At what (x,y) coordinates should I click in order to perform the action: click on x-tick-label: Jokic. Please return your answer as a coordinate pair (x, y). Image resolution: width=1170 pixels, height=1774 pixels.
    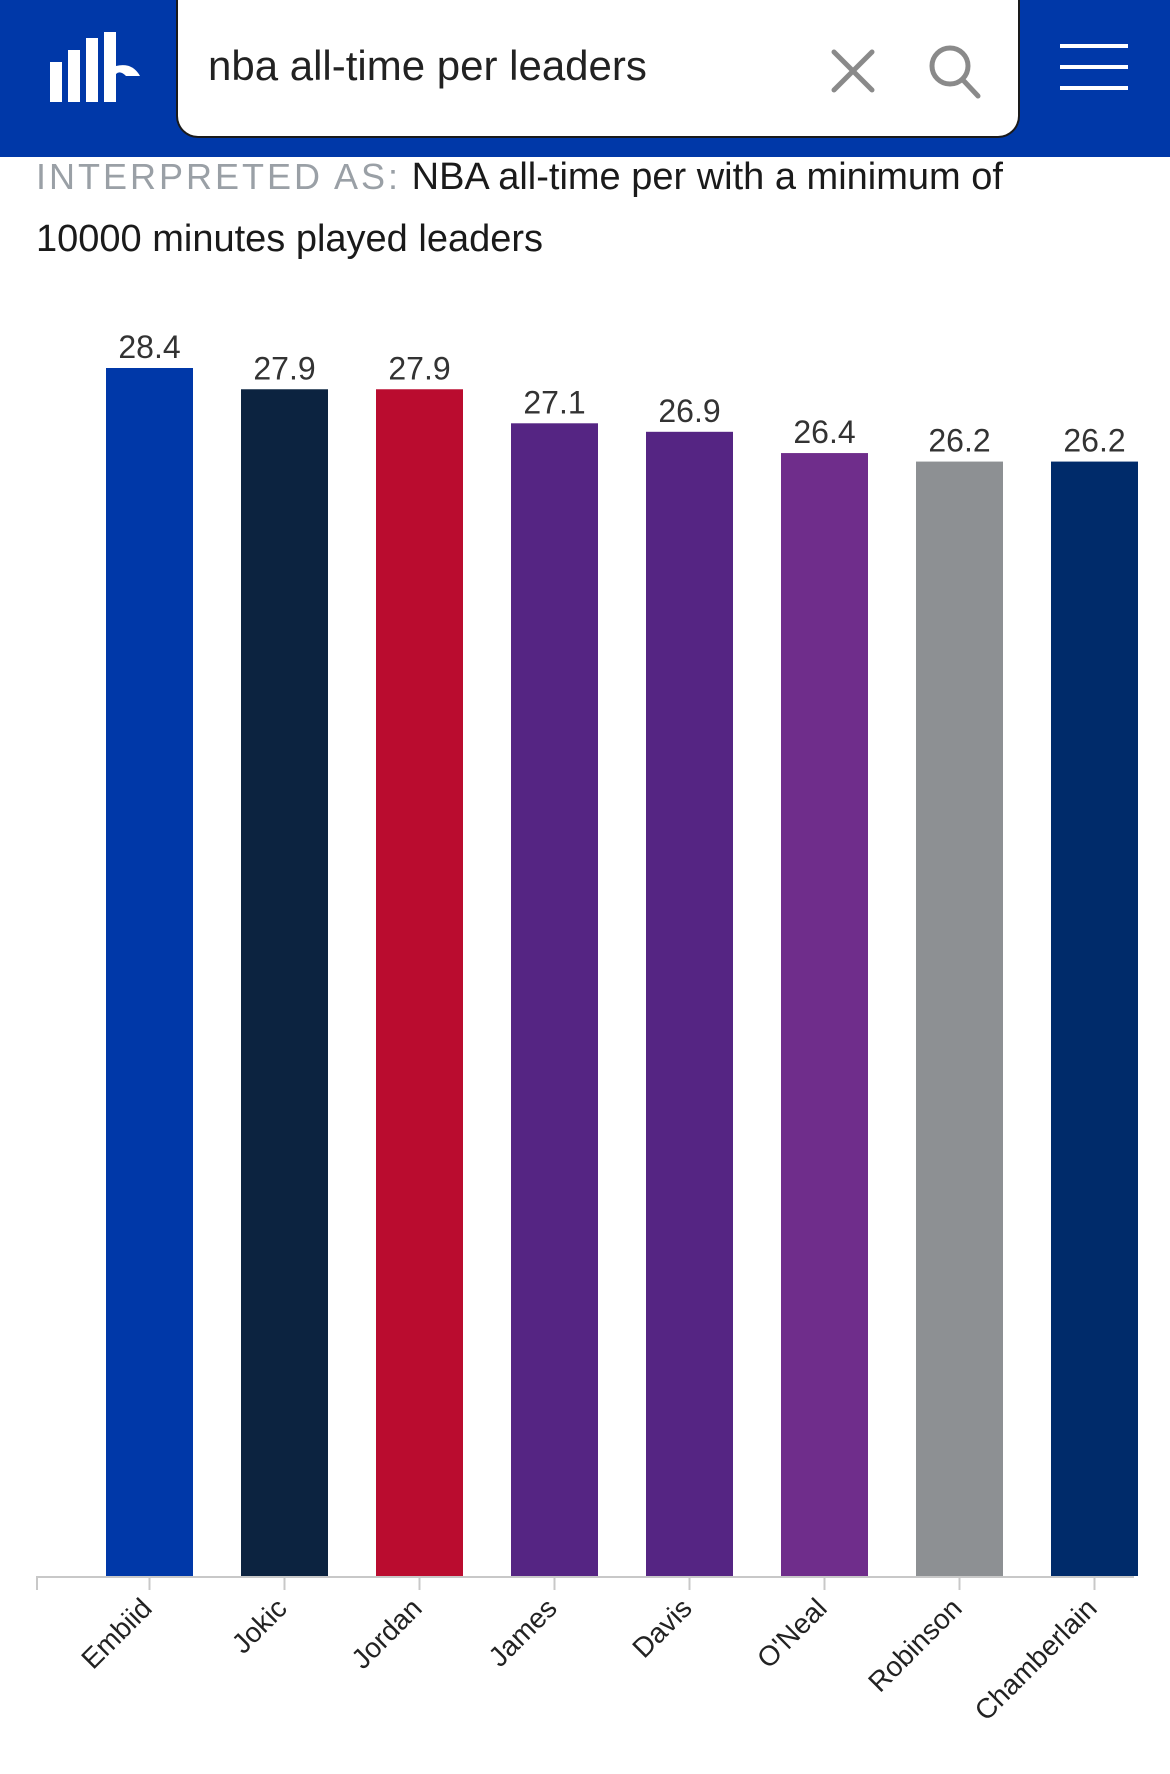
    Looking at the image, I should click on (259, 1625).